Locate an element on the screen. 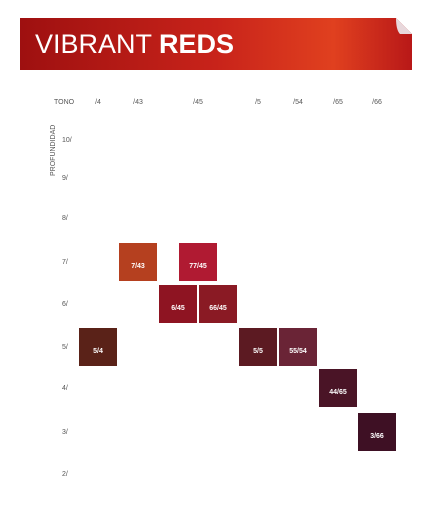  depth-axis-label: PROFUNDIDAD is located at coordinates (53, 150).